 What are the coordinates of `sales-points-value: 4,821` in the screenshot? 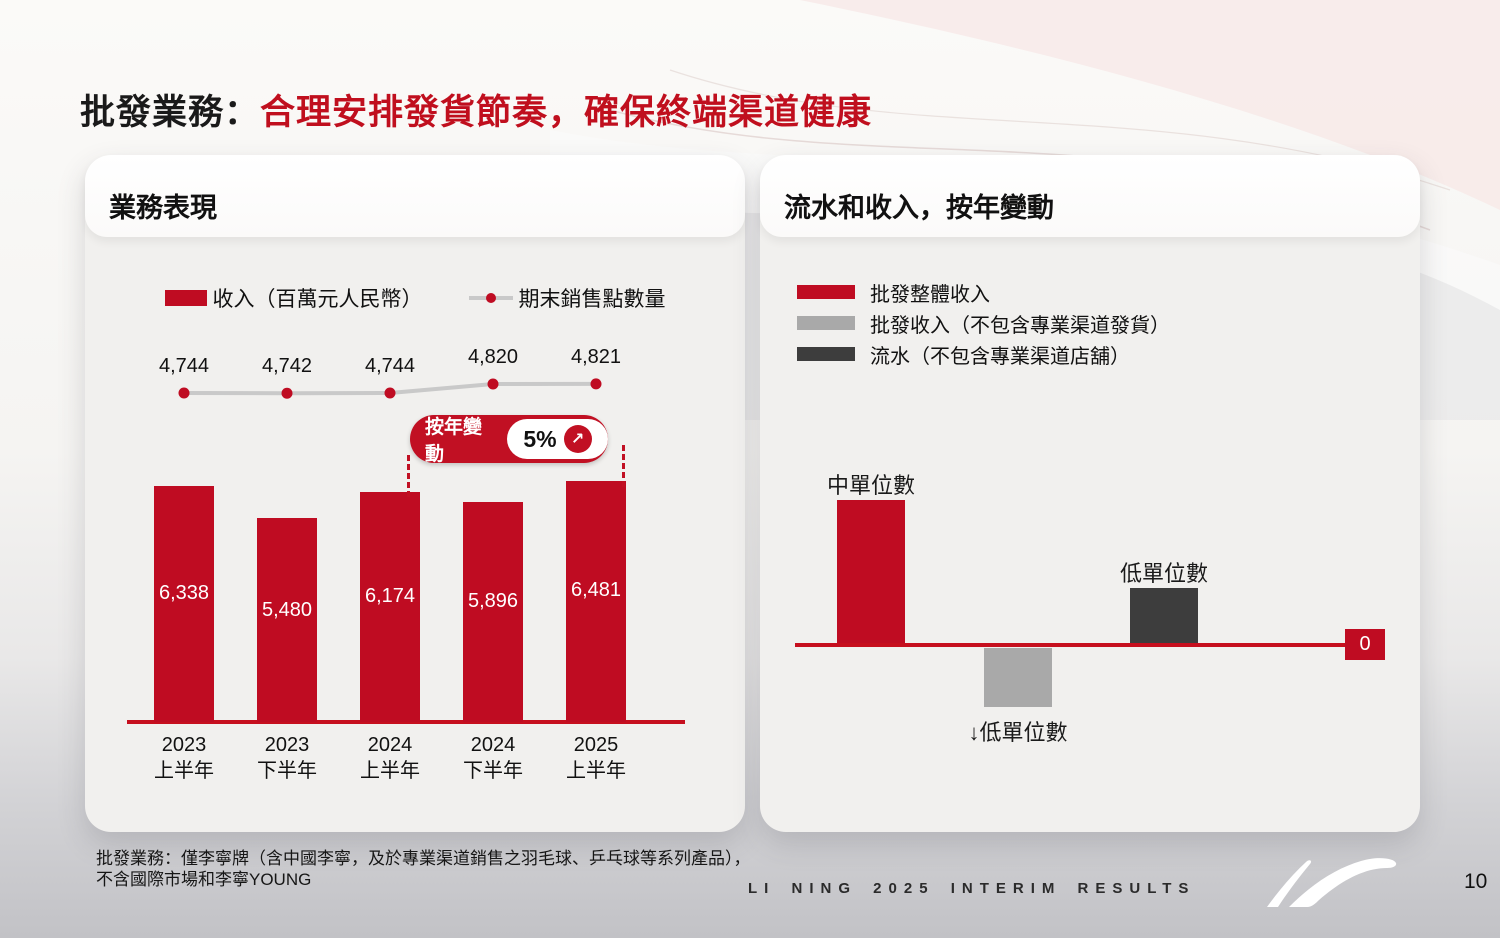 It's located at (596, 356).